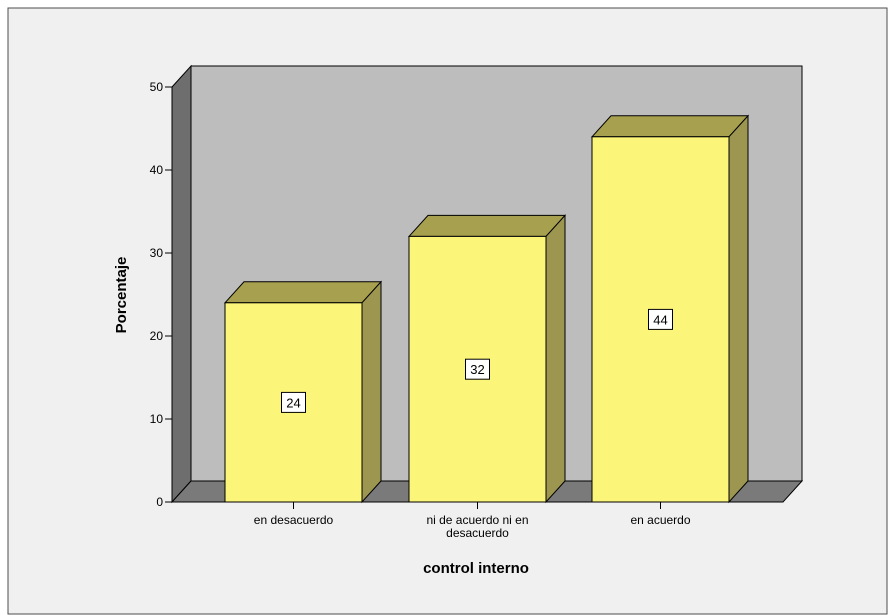  What do you see at coordinates (157, 87) in the screenshot?
I see `y-tick-label: 50` at bounding box center [157, 87].